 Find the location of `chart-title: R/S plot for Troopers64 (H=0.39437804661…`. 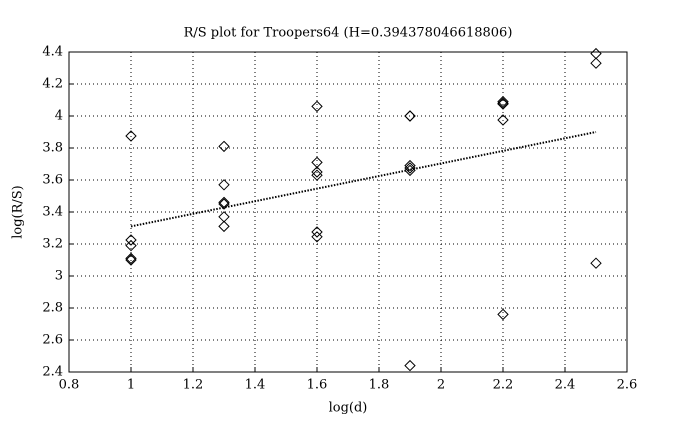

chart-title: R/S plot for Troopers64 (H=0.39437804661… is located at coordinates (348, 33).